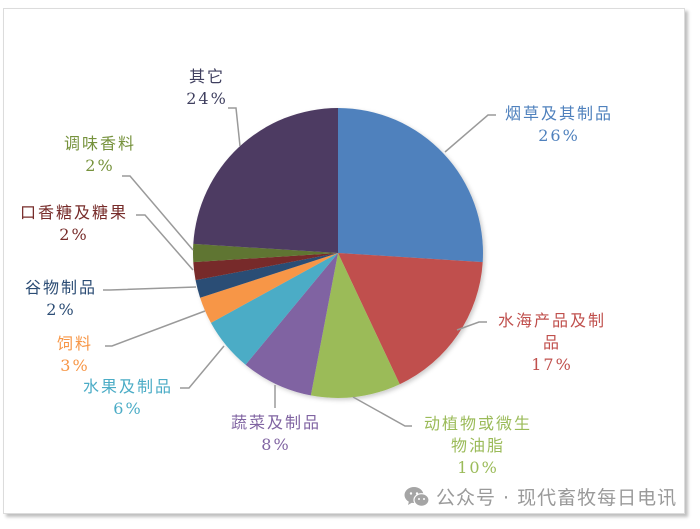 This screenshot has height=529, width=700. What do you see at coordinates (471, 326) in the screenshot?
I see `leader-line-seafood` at bounding box center [471, 326].